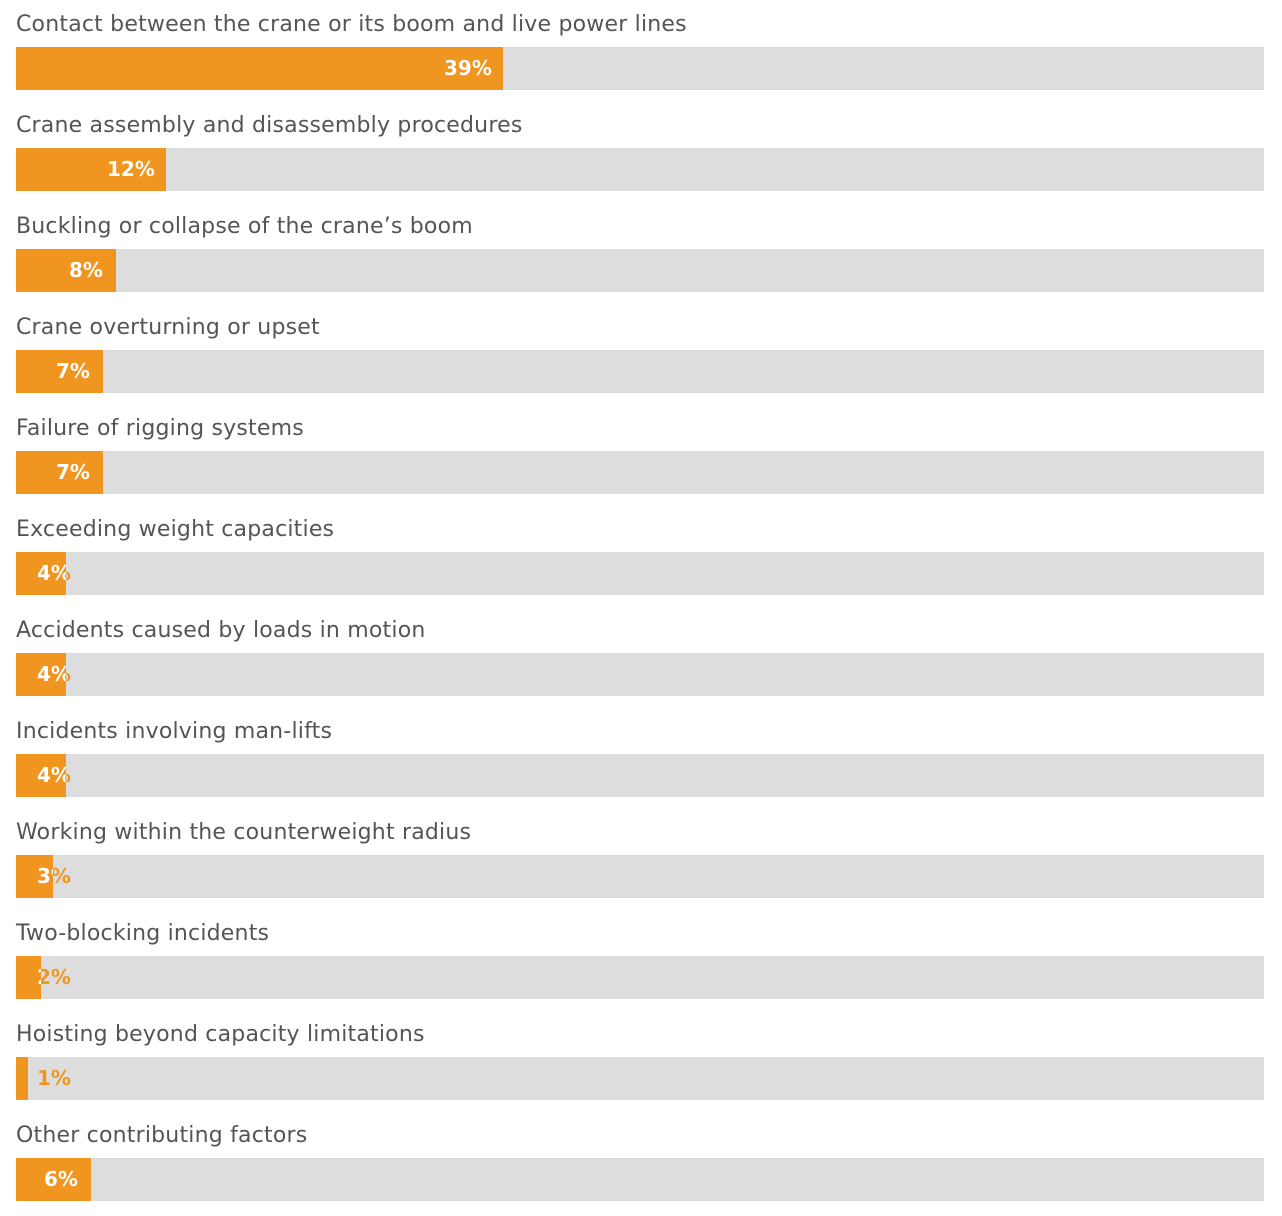 Image resolution: width=1282 pixels, height=1216 pixels. I want to click on category-label: Hoisting beyond capacity limitations, so click(220, 1034).